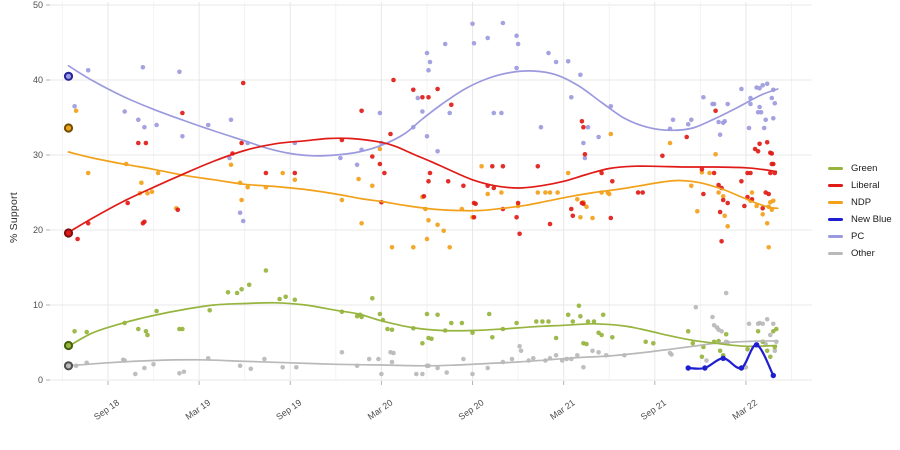 This screenshot has width=900, height=450. I want to click on chart-legend: Green Liberal NDP New Blue PC Other, so click(860, 211).